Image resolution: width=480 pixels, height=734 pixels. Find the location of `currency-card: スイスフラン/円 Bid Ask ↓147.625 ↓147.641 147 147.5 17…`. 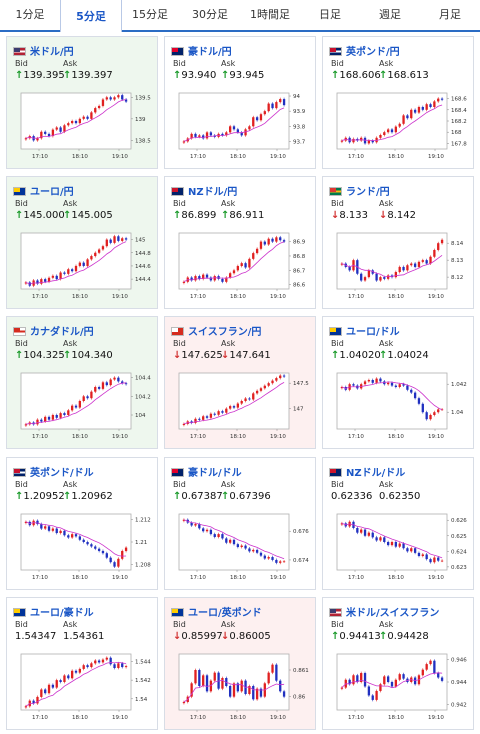

currency-card: スイスフラン/円 Bid Ask ↓147.625 ↓147.641 147 147.5 17… is located at coordinates (240, 382).